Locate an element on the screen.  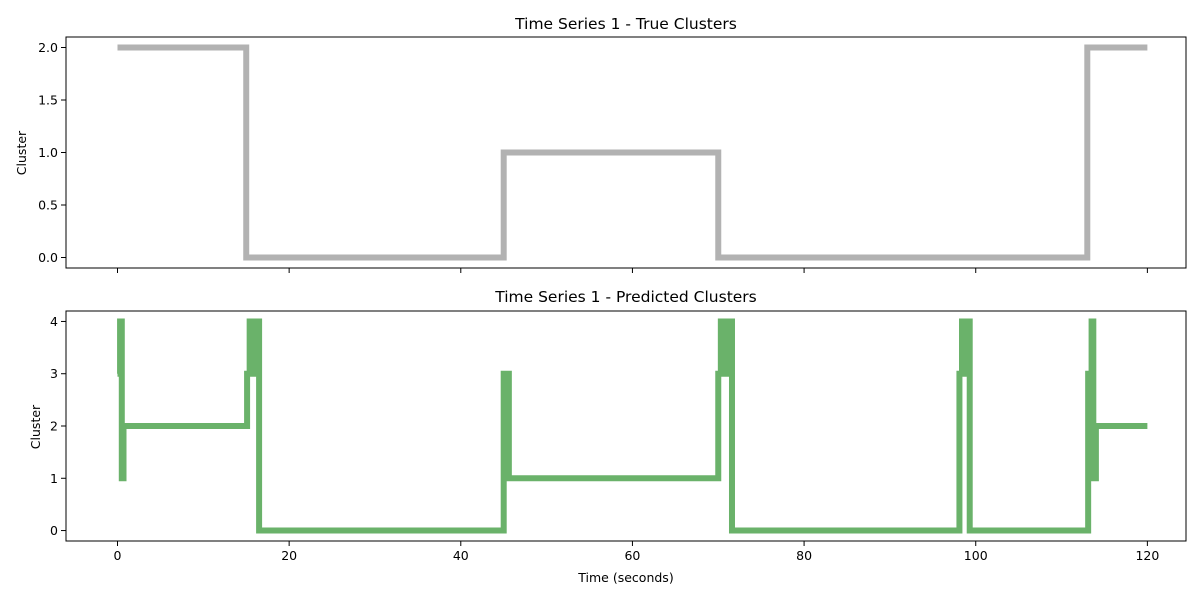
predicted-clusters-xtick-label: 120 is located at coordinates (1147, 555).